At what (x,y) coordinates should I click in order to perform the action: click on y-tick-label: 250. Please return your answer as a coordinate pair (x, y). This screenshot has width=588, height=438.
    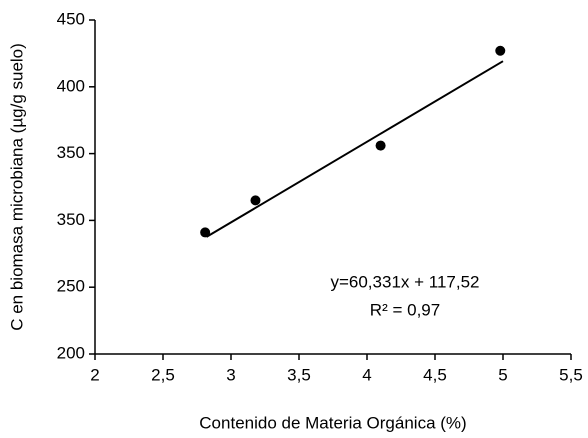
    Looking at the image, I should click on (71, 286).